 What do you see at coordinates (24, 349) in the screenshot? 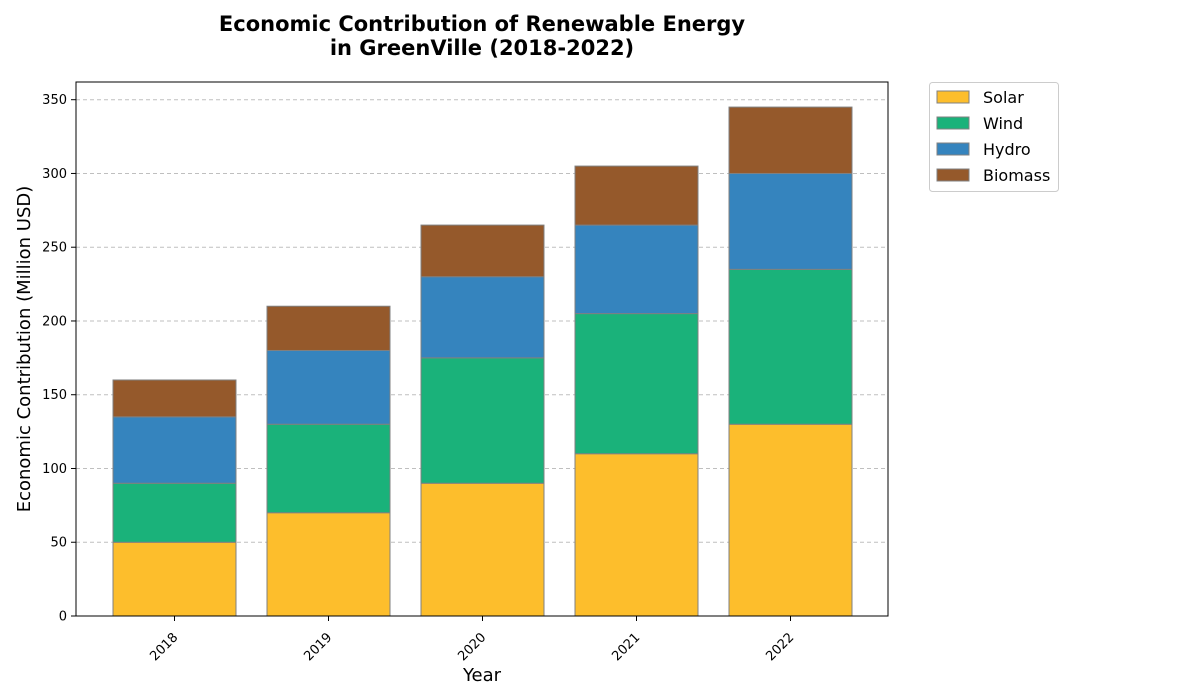
I see `y-axis-label: Economic Contribution (Million USD)` at bounding box center [24, 349].